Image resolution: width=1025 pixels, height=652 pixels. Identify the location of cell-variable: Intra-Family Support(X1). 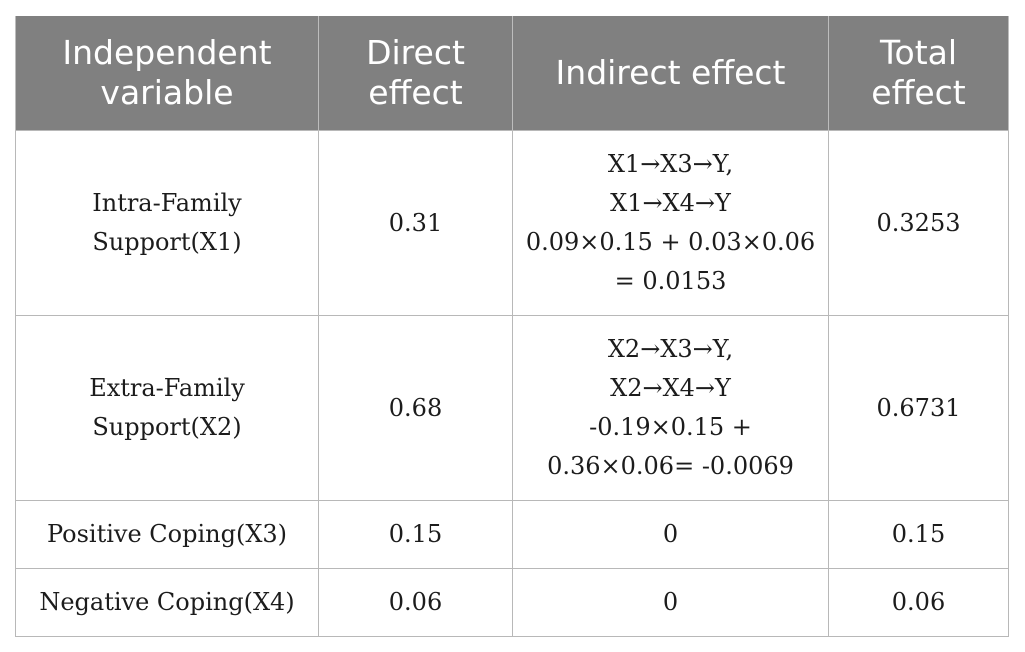
(167, 223).